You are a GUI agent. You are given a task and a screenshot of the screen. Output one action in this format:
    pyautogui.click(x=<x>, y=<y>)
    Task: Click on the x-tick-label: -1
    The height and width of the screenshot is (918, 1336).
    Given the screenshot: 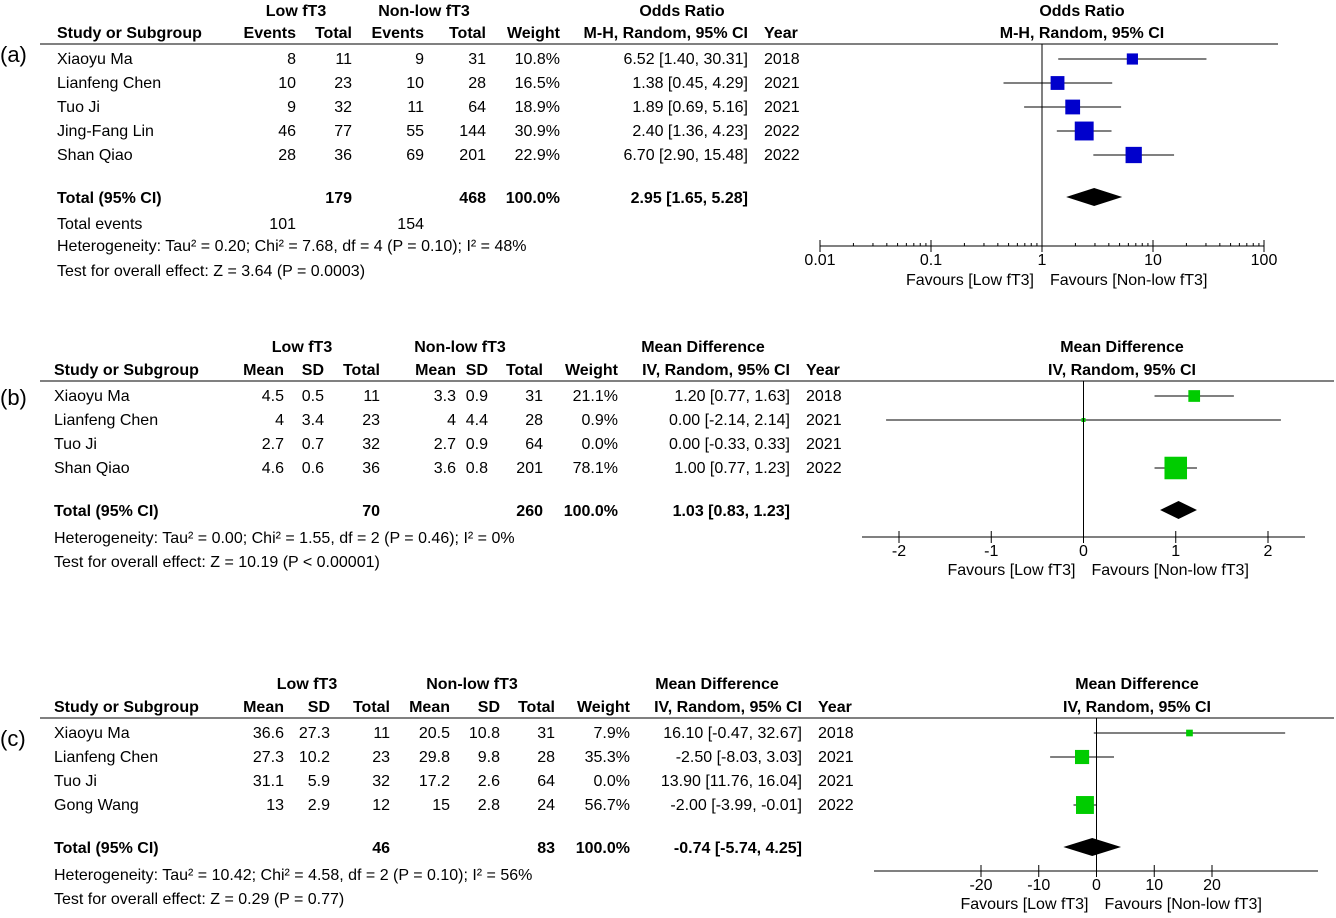 What is the action you would take?
    pyautogui.click(x=991, y=551)
    